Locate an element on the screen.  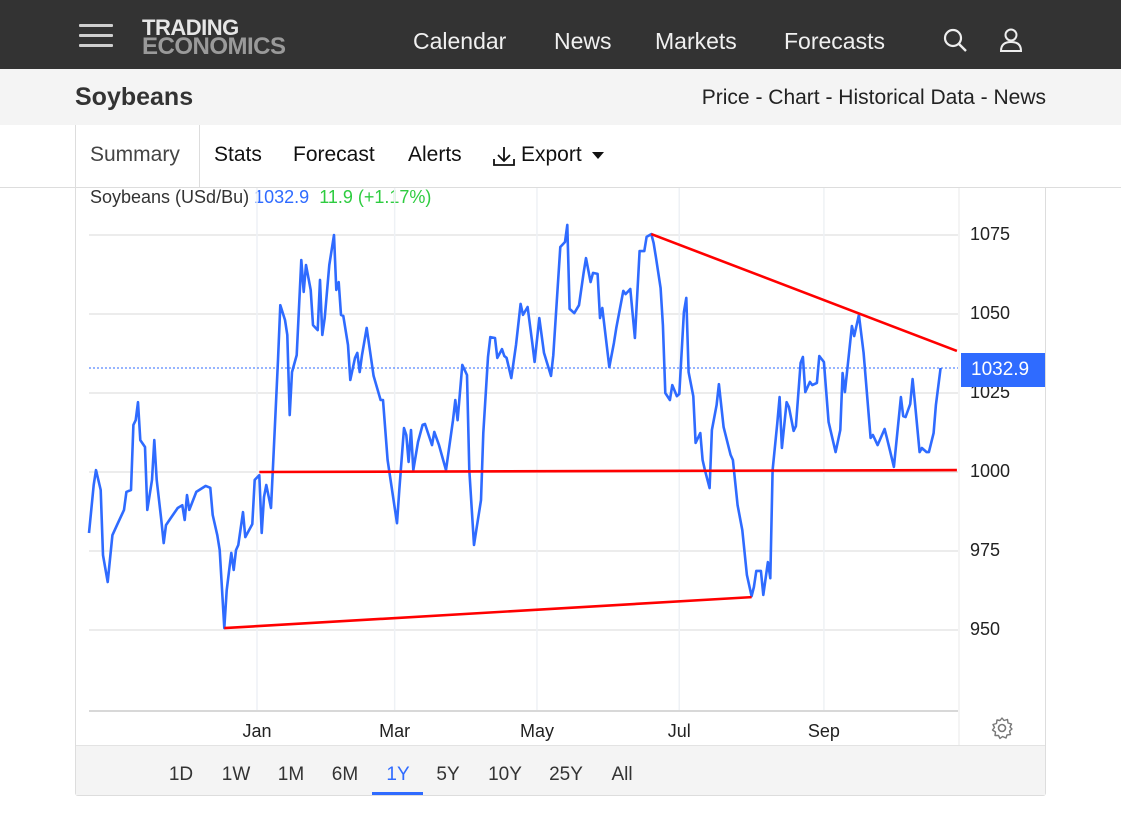
nav-markets: Markets is located at coordinates (696, 41).